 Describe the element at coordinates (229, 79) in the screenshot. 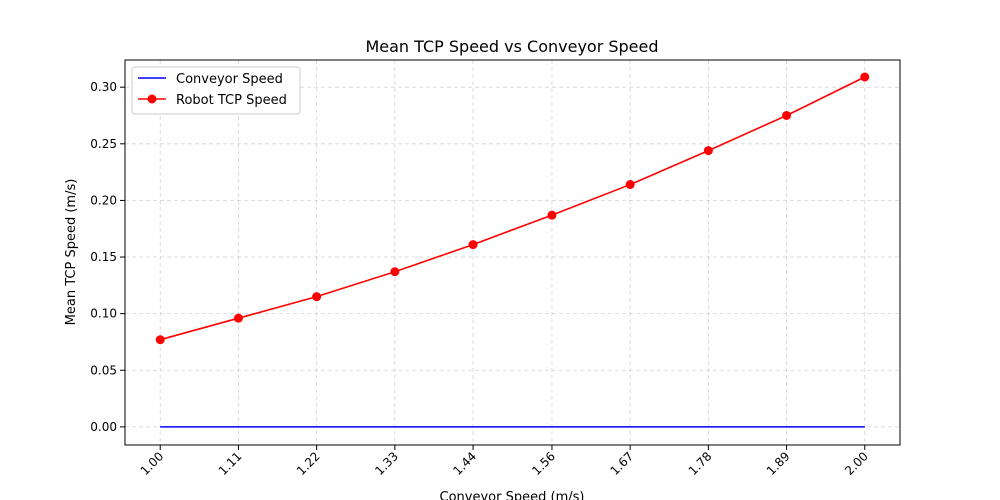

I see `legend-label-conveyor-speed: Conveyor Speed` at that location.